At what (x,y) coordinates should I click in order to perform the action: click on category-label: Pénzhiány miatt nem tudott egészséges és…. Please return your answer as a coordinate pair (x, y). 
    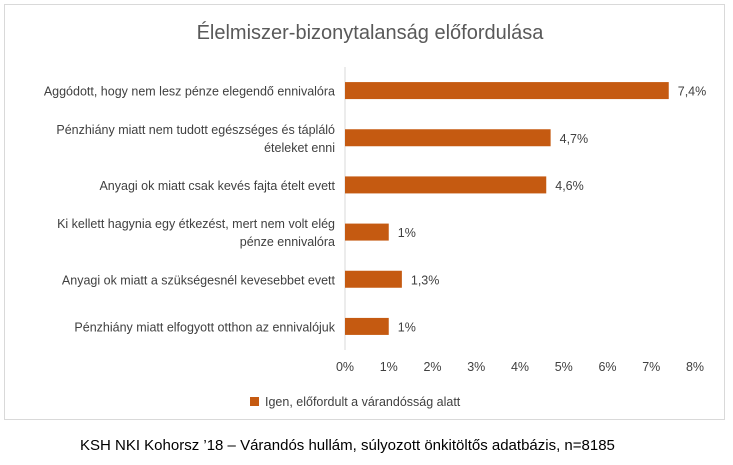
    Looking at the image, I should click on (195, 130).